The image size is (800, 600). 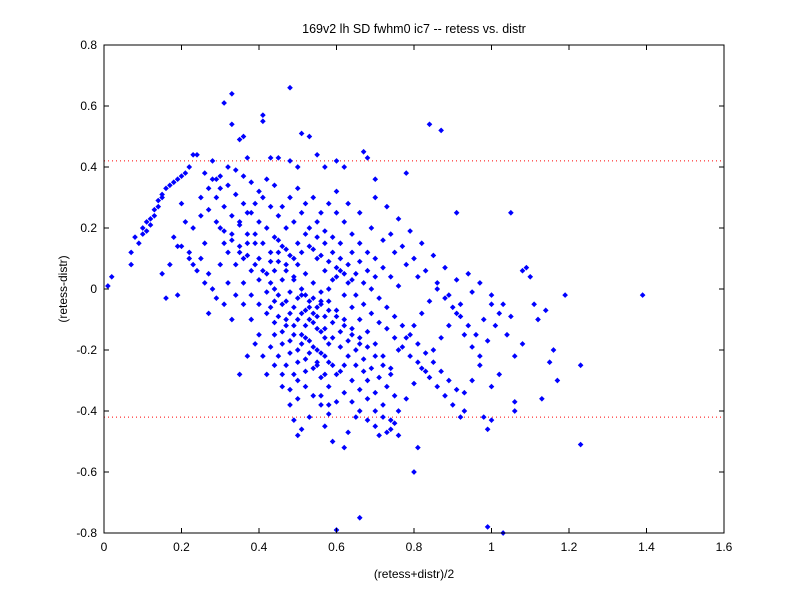 What do you see at coordinates (86, 411) in the screenshot?
I see `y-tick-label: -0.4` at bounding box center [86, 411].